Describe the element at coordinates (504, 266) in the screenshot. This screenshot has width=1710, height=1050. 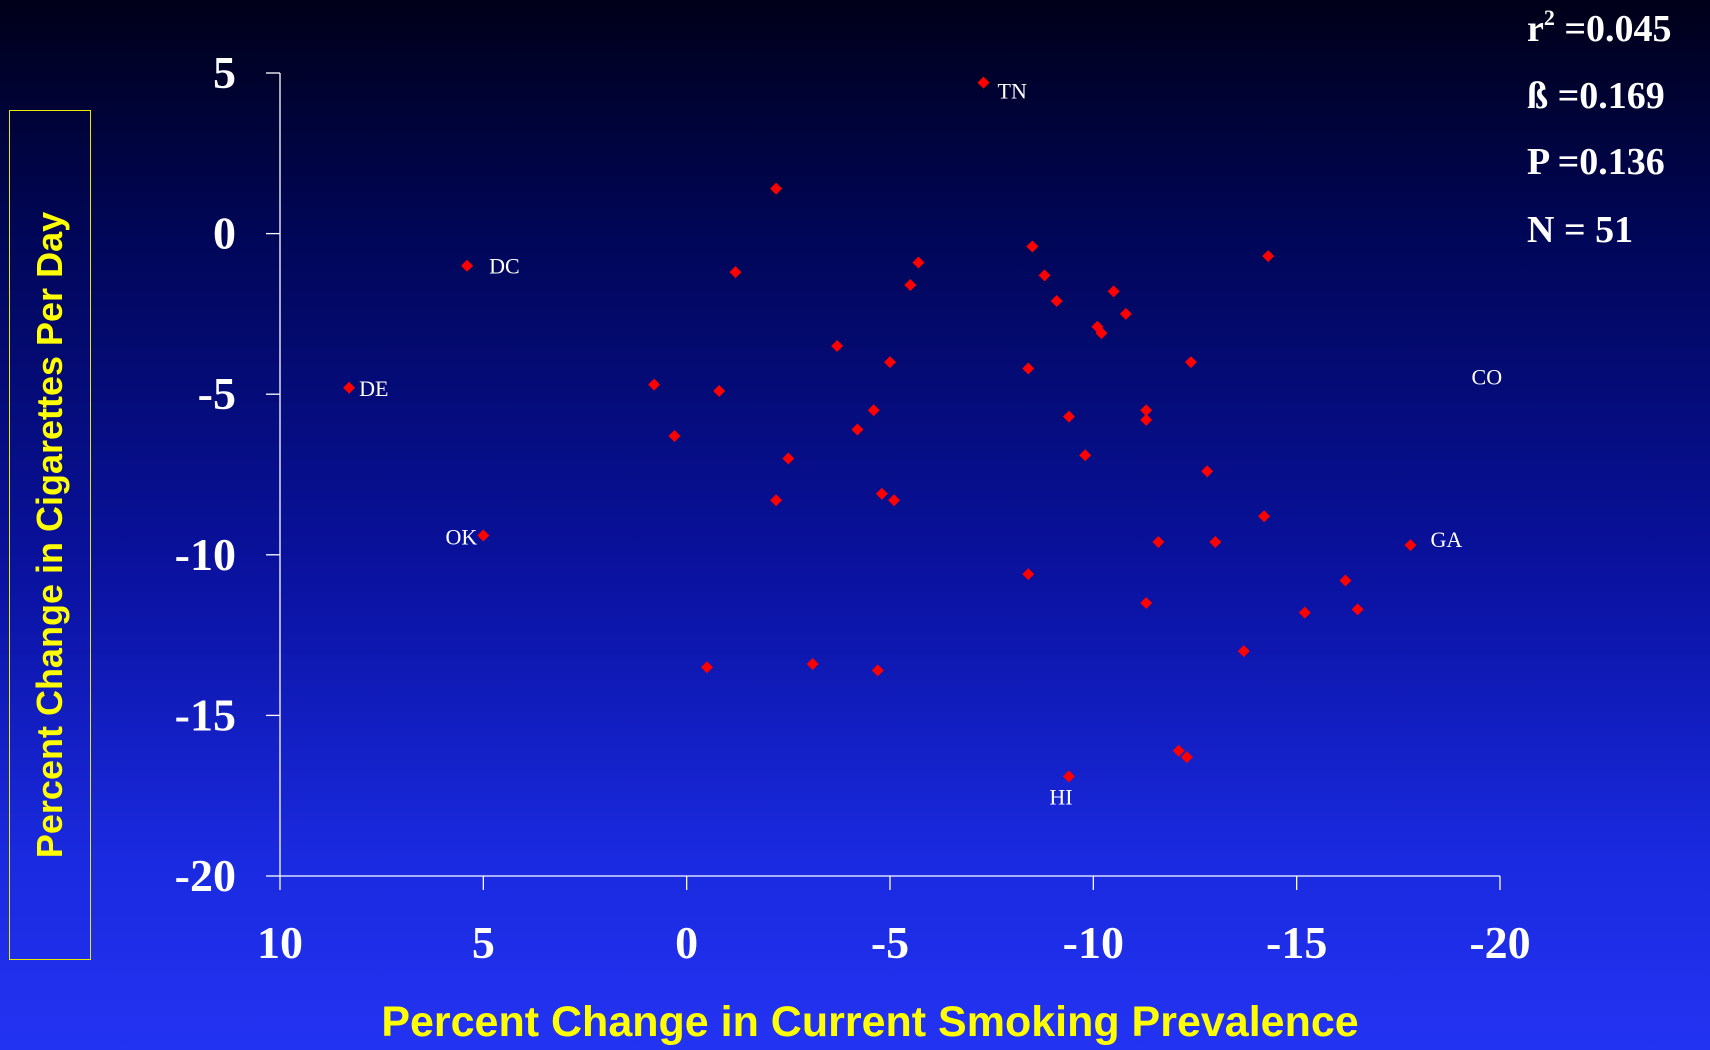
I see `point-label: DC` at that location.